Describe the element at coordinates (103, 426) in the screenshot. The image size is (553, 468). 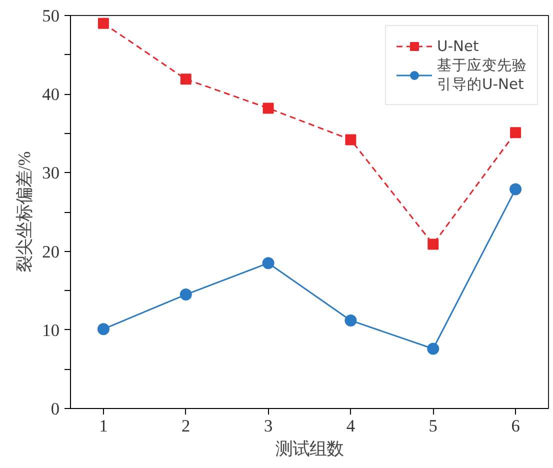
I see `x-tick-label: 1` at that location.